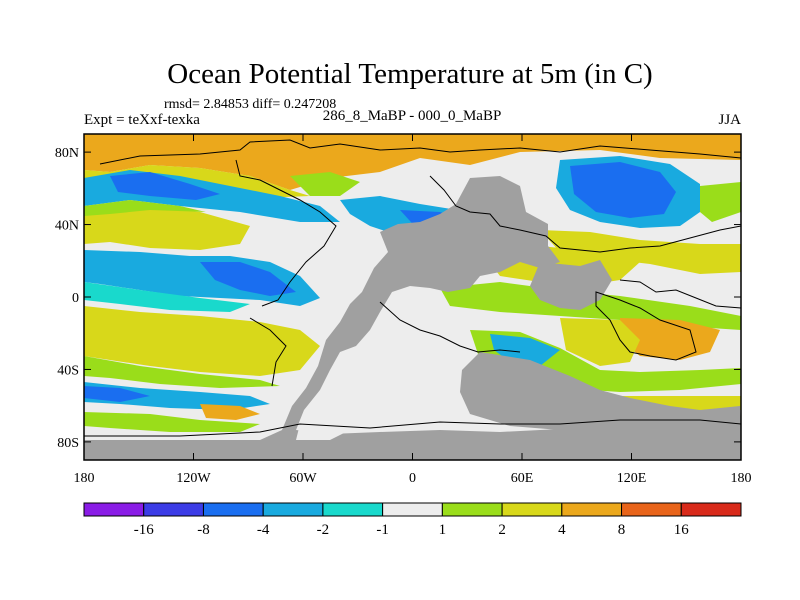  I want to click on x-tick-label: 60E, so click(522, 478).